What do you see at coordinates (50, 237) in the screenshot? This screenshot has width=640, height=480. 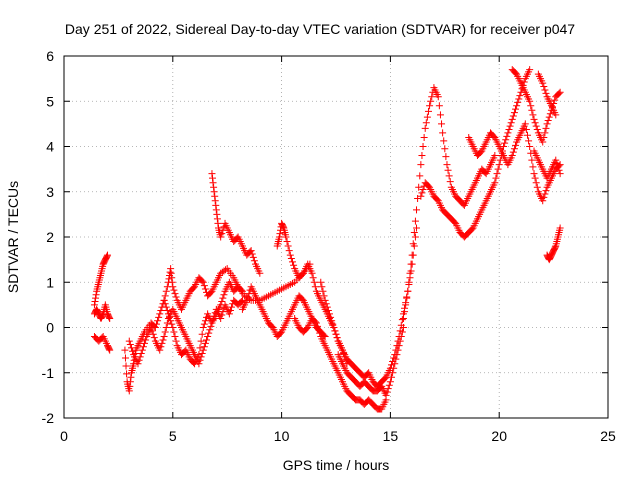 I see `y-tick-label: 2` at bounding box center [50, 237].